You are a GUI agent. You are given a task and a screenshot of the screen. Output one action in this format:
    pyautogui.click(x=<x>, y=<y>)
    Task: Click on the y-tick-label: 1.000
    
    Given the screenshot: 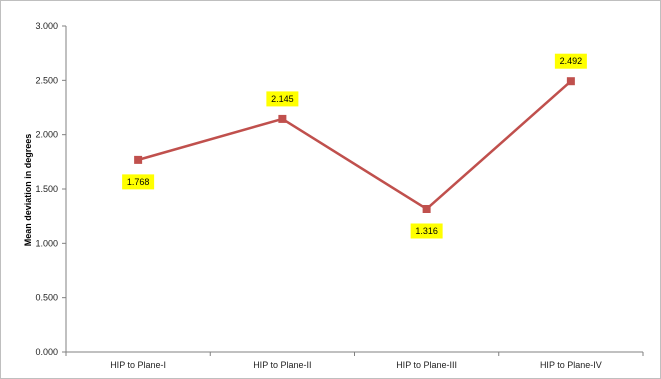 What is the action you would take?
    pyautogui.click(x=46, y=243)
    